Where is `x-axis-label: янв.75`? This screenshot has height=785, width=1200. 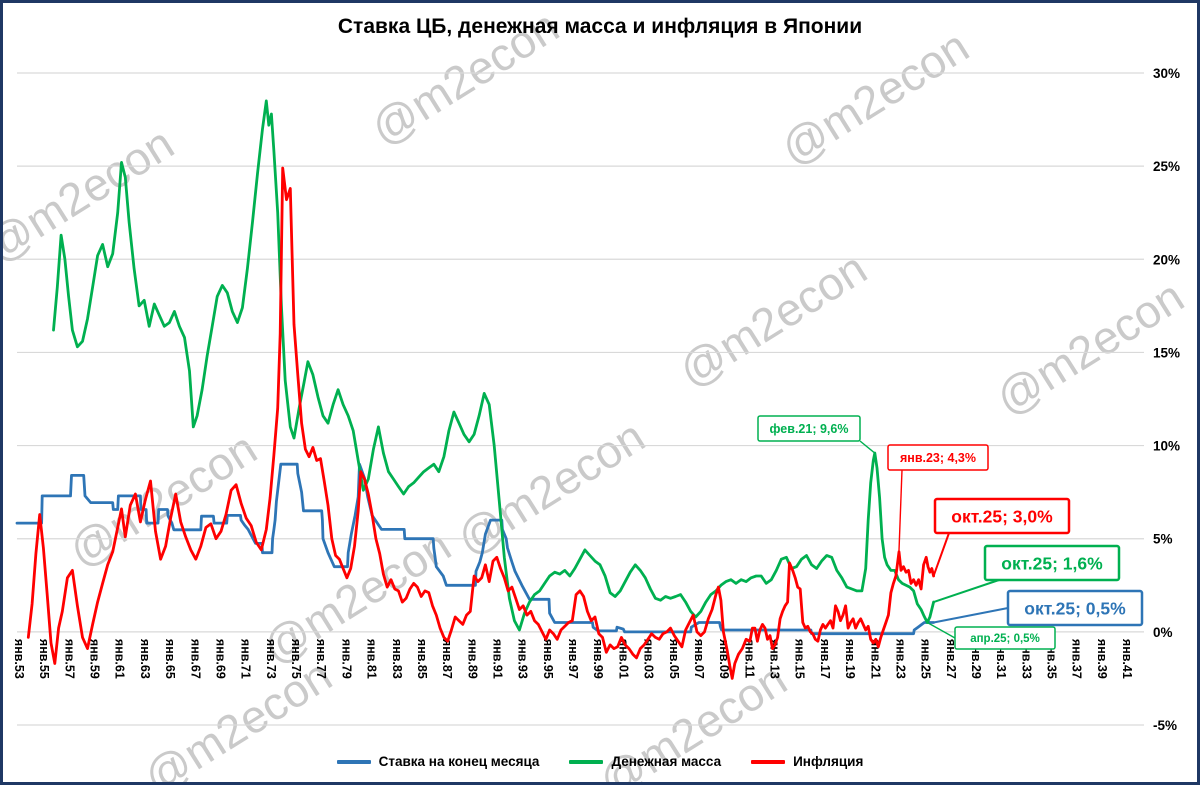
x-axis-label: янв.75 is located at coordinates (296, 659).